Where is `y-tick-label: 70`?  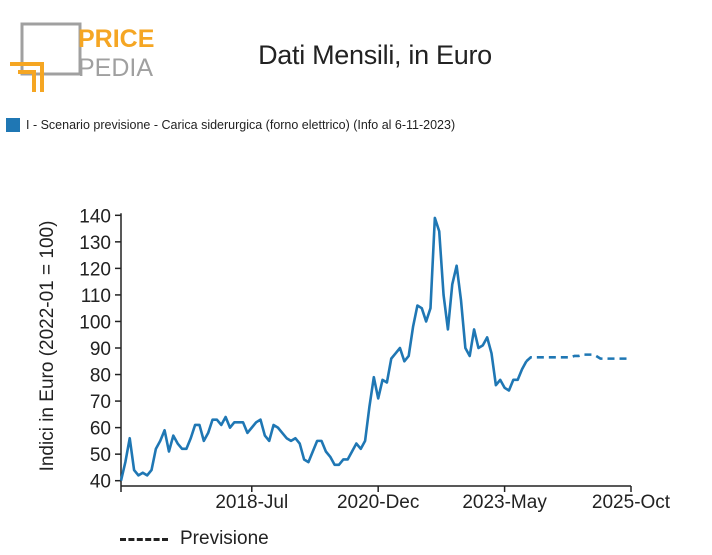 y-tick-label: 70 is located at coordinates (100, 402).